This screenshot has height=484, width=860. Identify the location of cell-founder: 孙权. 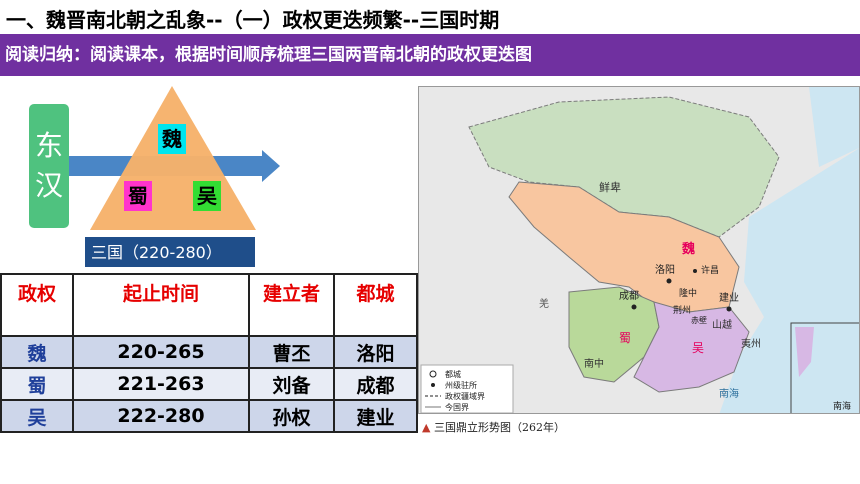
(291, 416).